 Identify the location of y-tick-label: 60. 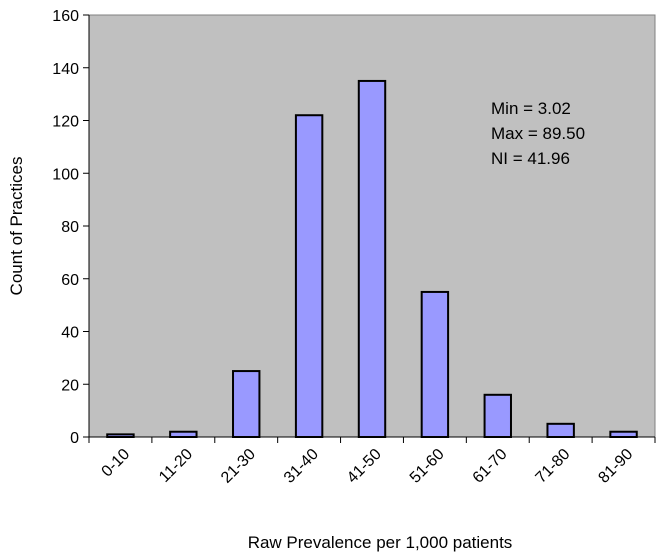
(70, 280).